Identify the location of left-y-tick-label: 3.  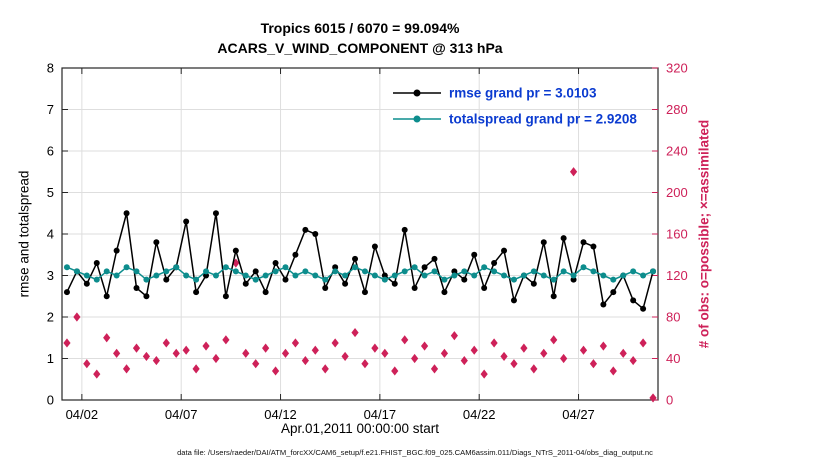
(50, 275).